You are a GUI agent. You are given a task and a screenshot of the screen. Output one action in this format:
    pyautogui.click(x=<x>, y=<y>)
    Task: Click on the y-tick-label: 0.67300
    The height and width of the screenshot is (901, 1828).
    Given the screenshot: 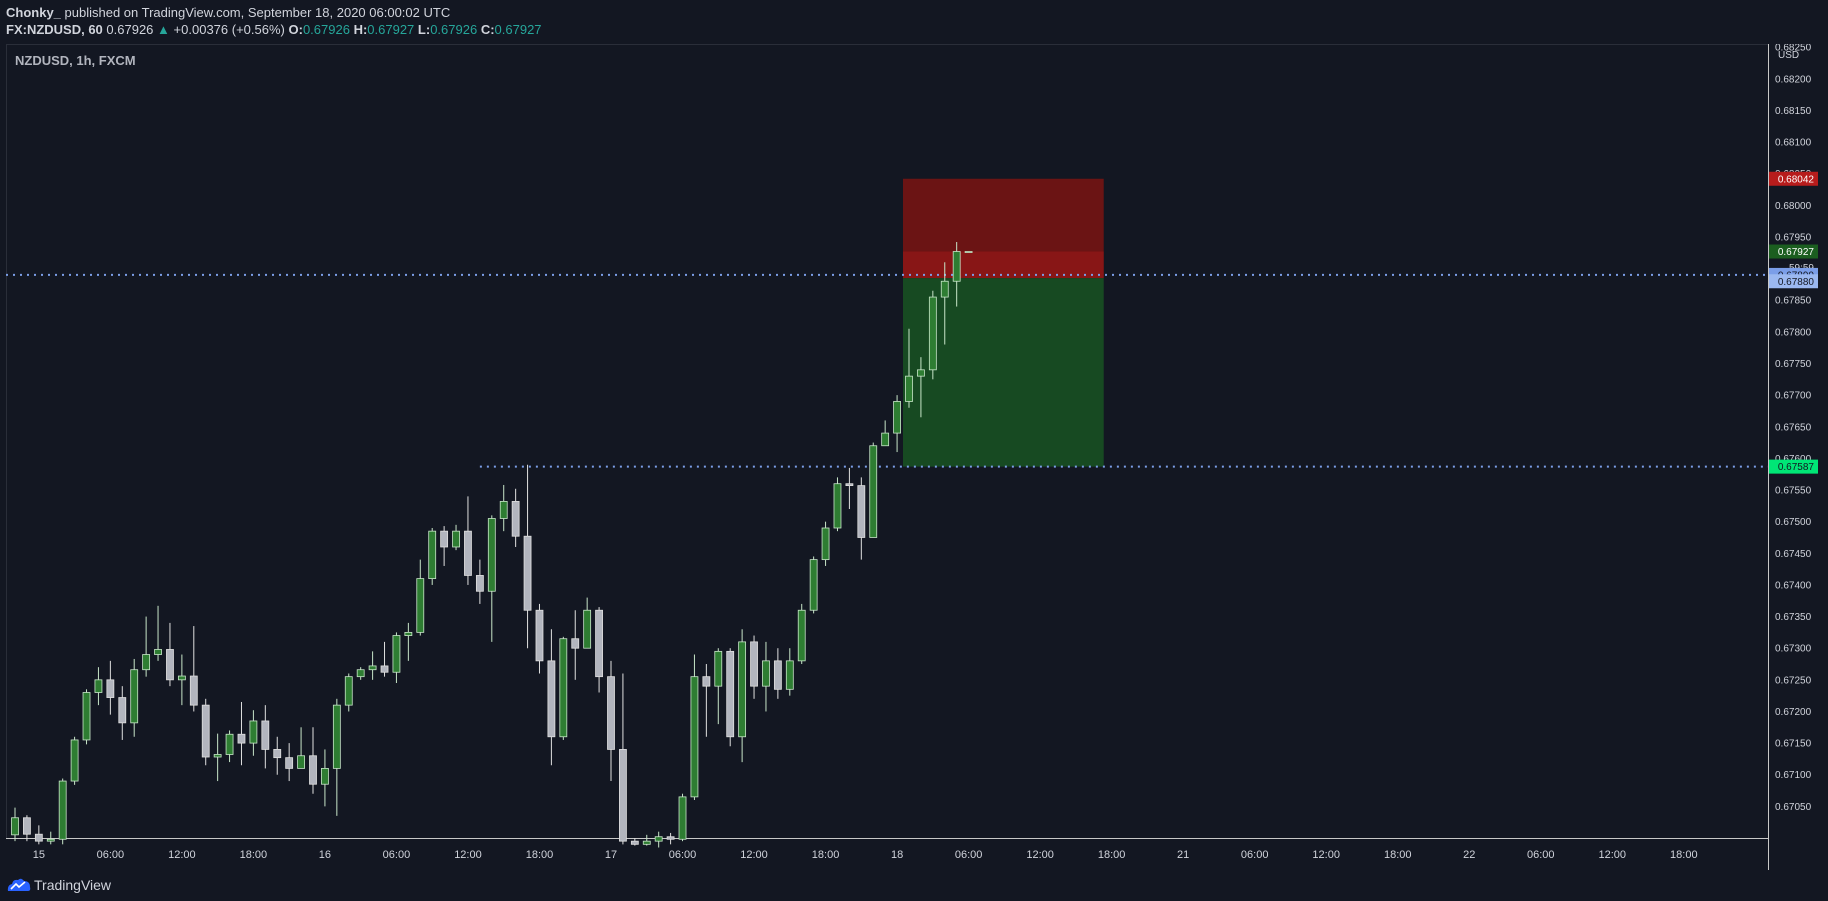 What is the action you would take?
    pyautogui.click(x=1793, y=649)
    